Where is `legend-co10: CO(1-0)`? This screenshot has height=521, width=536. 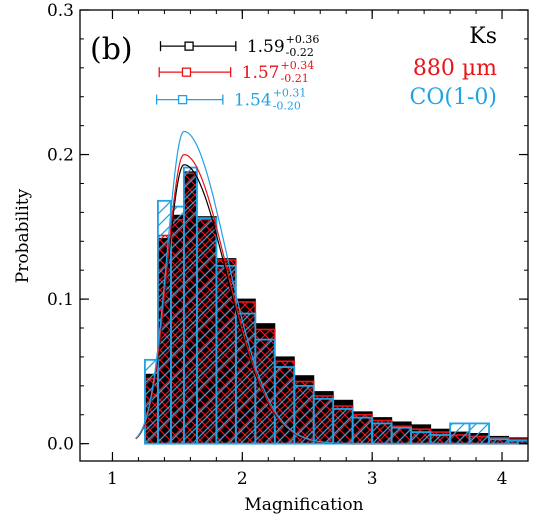 legend-co10: CO(1-0) is located at coordinates (453, 97).